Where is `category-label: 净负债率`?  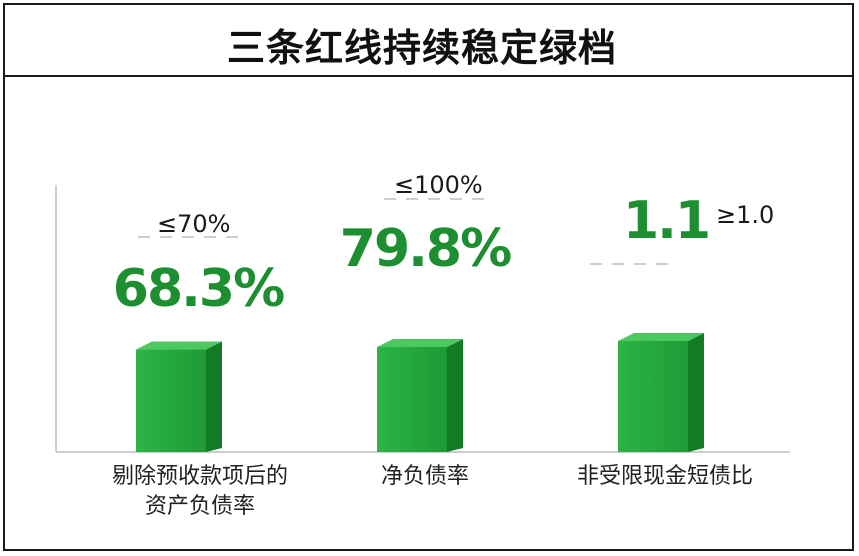
category-label: 净负债率 is located at coordinates (425, 477).